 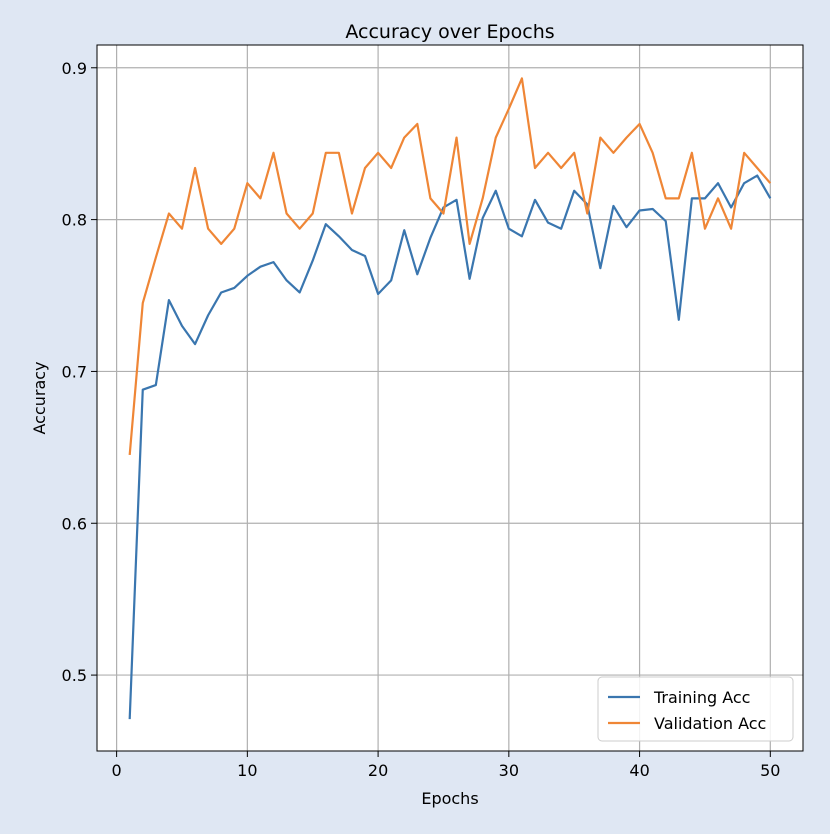 I want to click on y-tick-label: 0.5, so click(x=74, y=675).